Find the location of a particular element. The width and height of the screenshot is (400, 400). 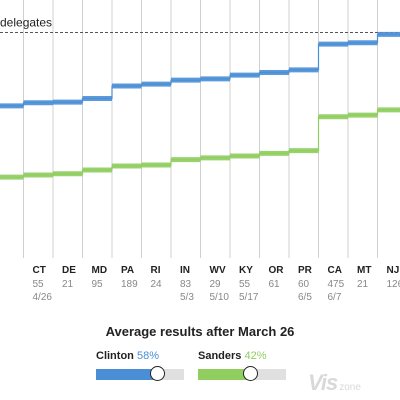

state-label: KY is located at coordinates (246, 270).